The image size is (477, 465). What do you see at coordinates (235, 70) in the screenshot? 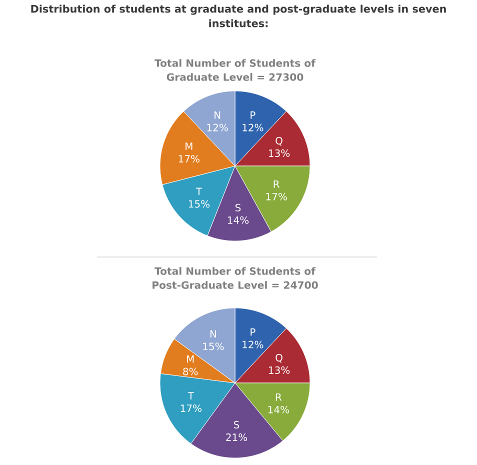
I see `chart-subtitle: Total Number of Students of Graduate Level = 27300` at bounding box center [235, 70].